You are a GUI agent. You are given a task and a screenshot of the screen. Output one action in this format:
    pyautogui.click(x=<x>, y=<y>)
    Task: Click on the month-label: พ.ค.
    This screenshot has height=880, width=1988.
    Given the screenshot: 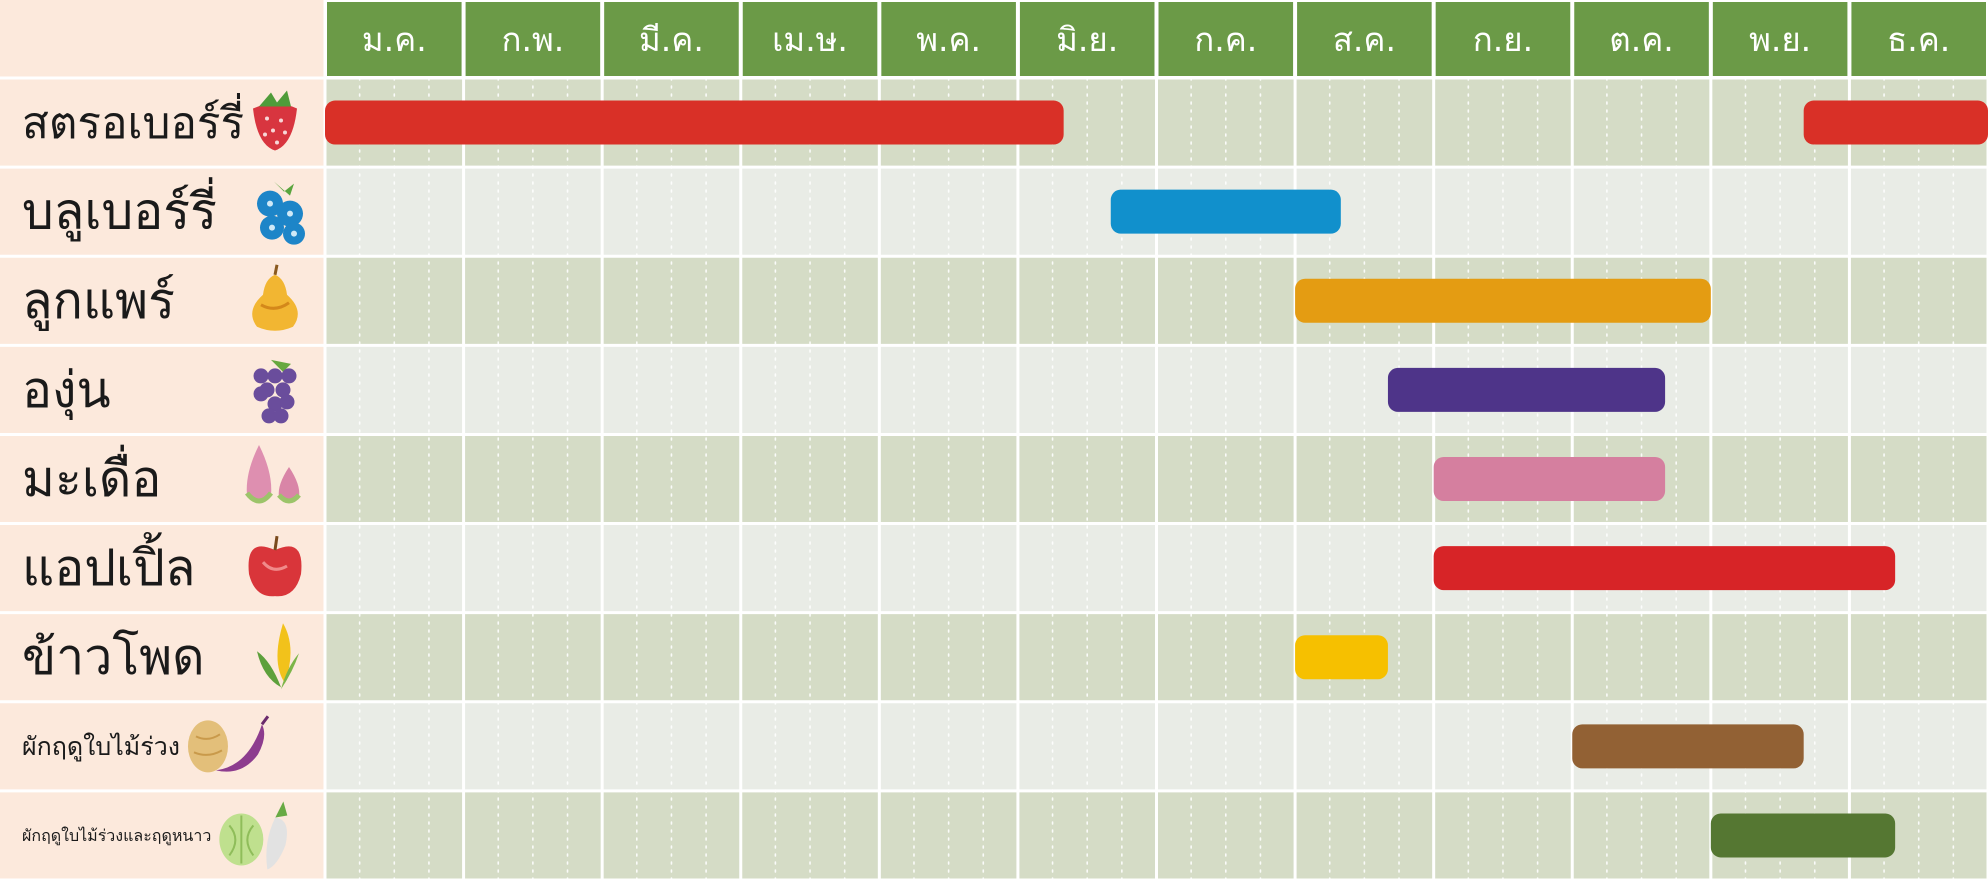 What is the action you would take?
    pyautogui.click(x=948, y=39)
    